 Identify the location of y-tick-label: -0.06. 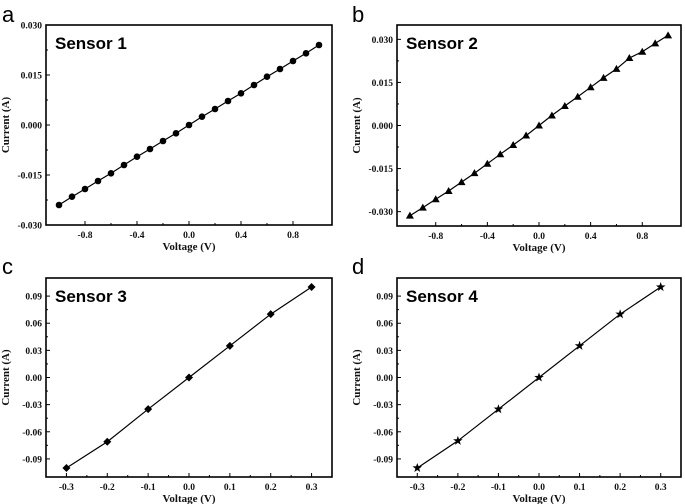
(383, 433).